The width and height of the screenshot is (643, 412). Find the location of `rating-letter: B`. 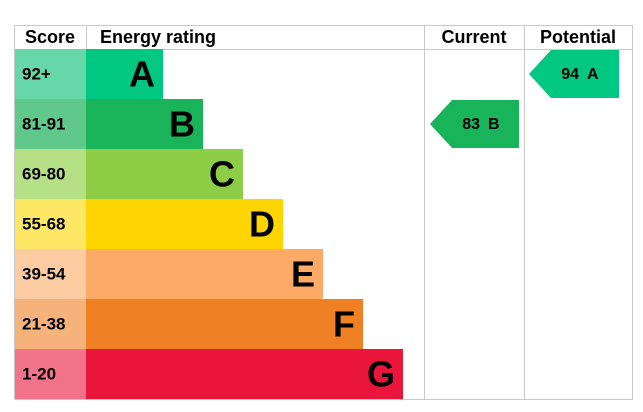

rating-letter: B is located at coordinates (182, 124).